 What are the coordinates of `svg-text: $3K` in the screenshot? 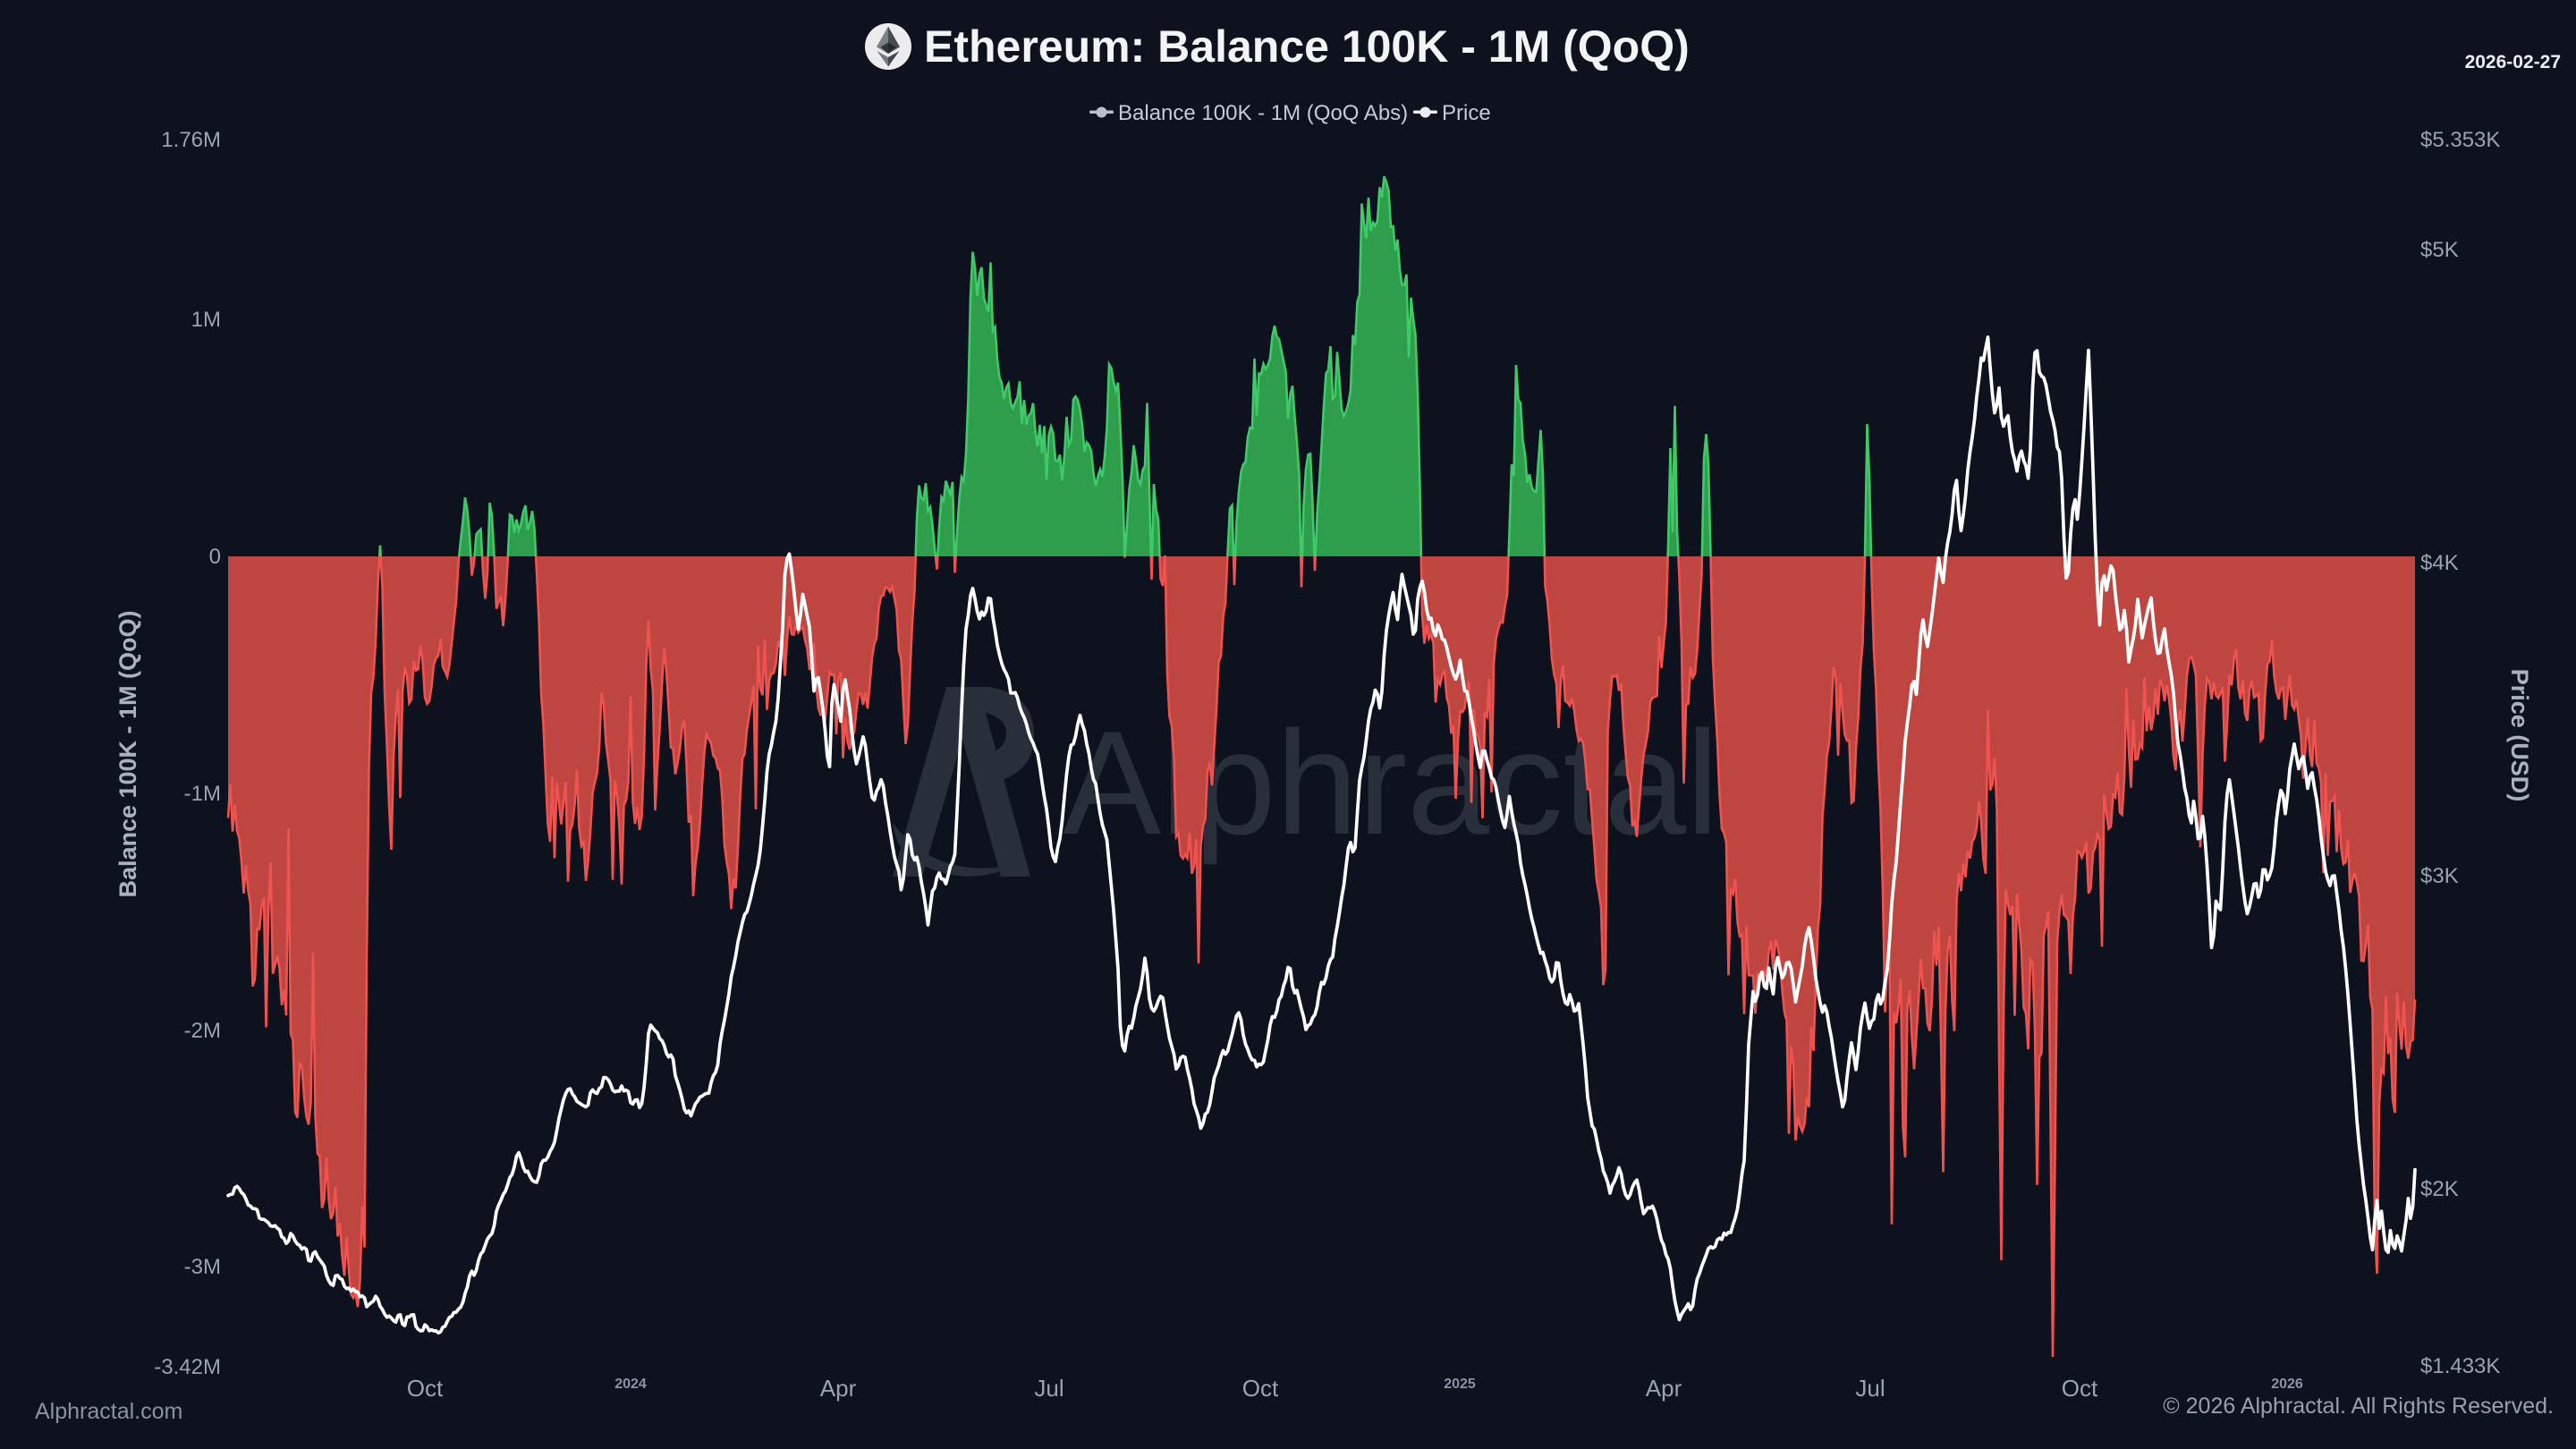 It's located at (2439, 876).